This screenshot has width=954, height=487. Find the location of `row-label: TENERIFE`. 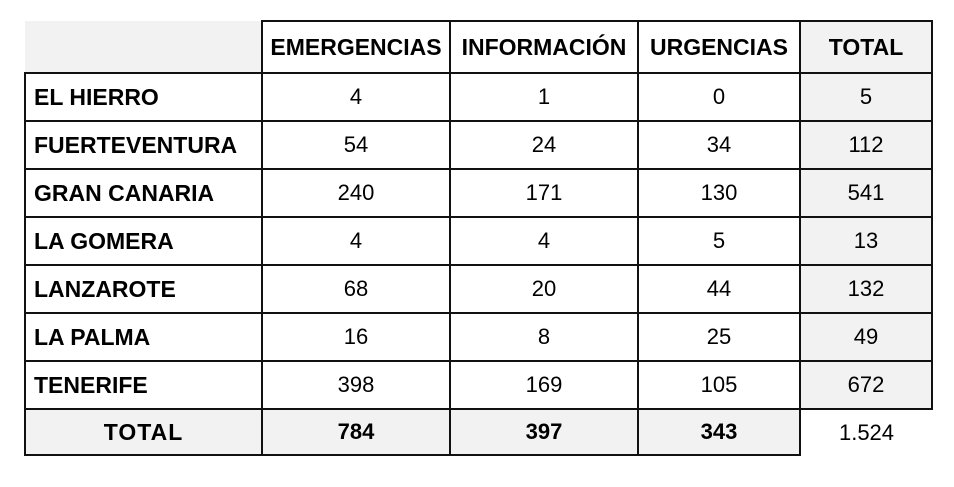

row-label: TENERIFE is located at coordinates (143, 385).